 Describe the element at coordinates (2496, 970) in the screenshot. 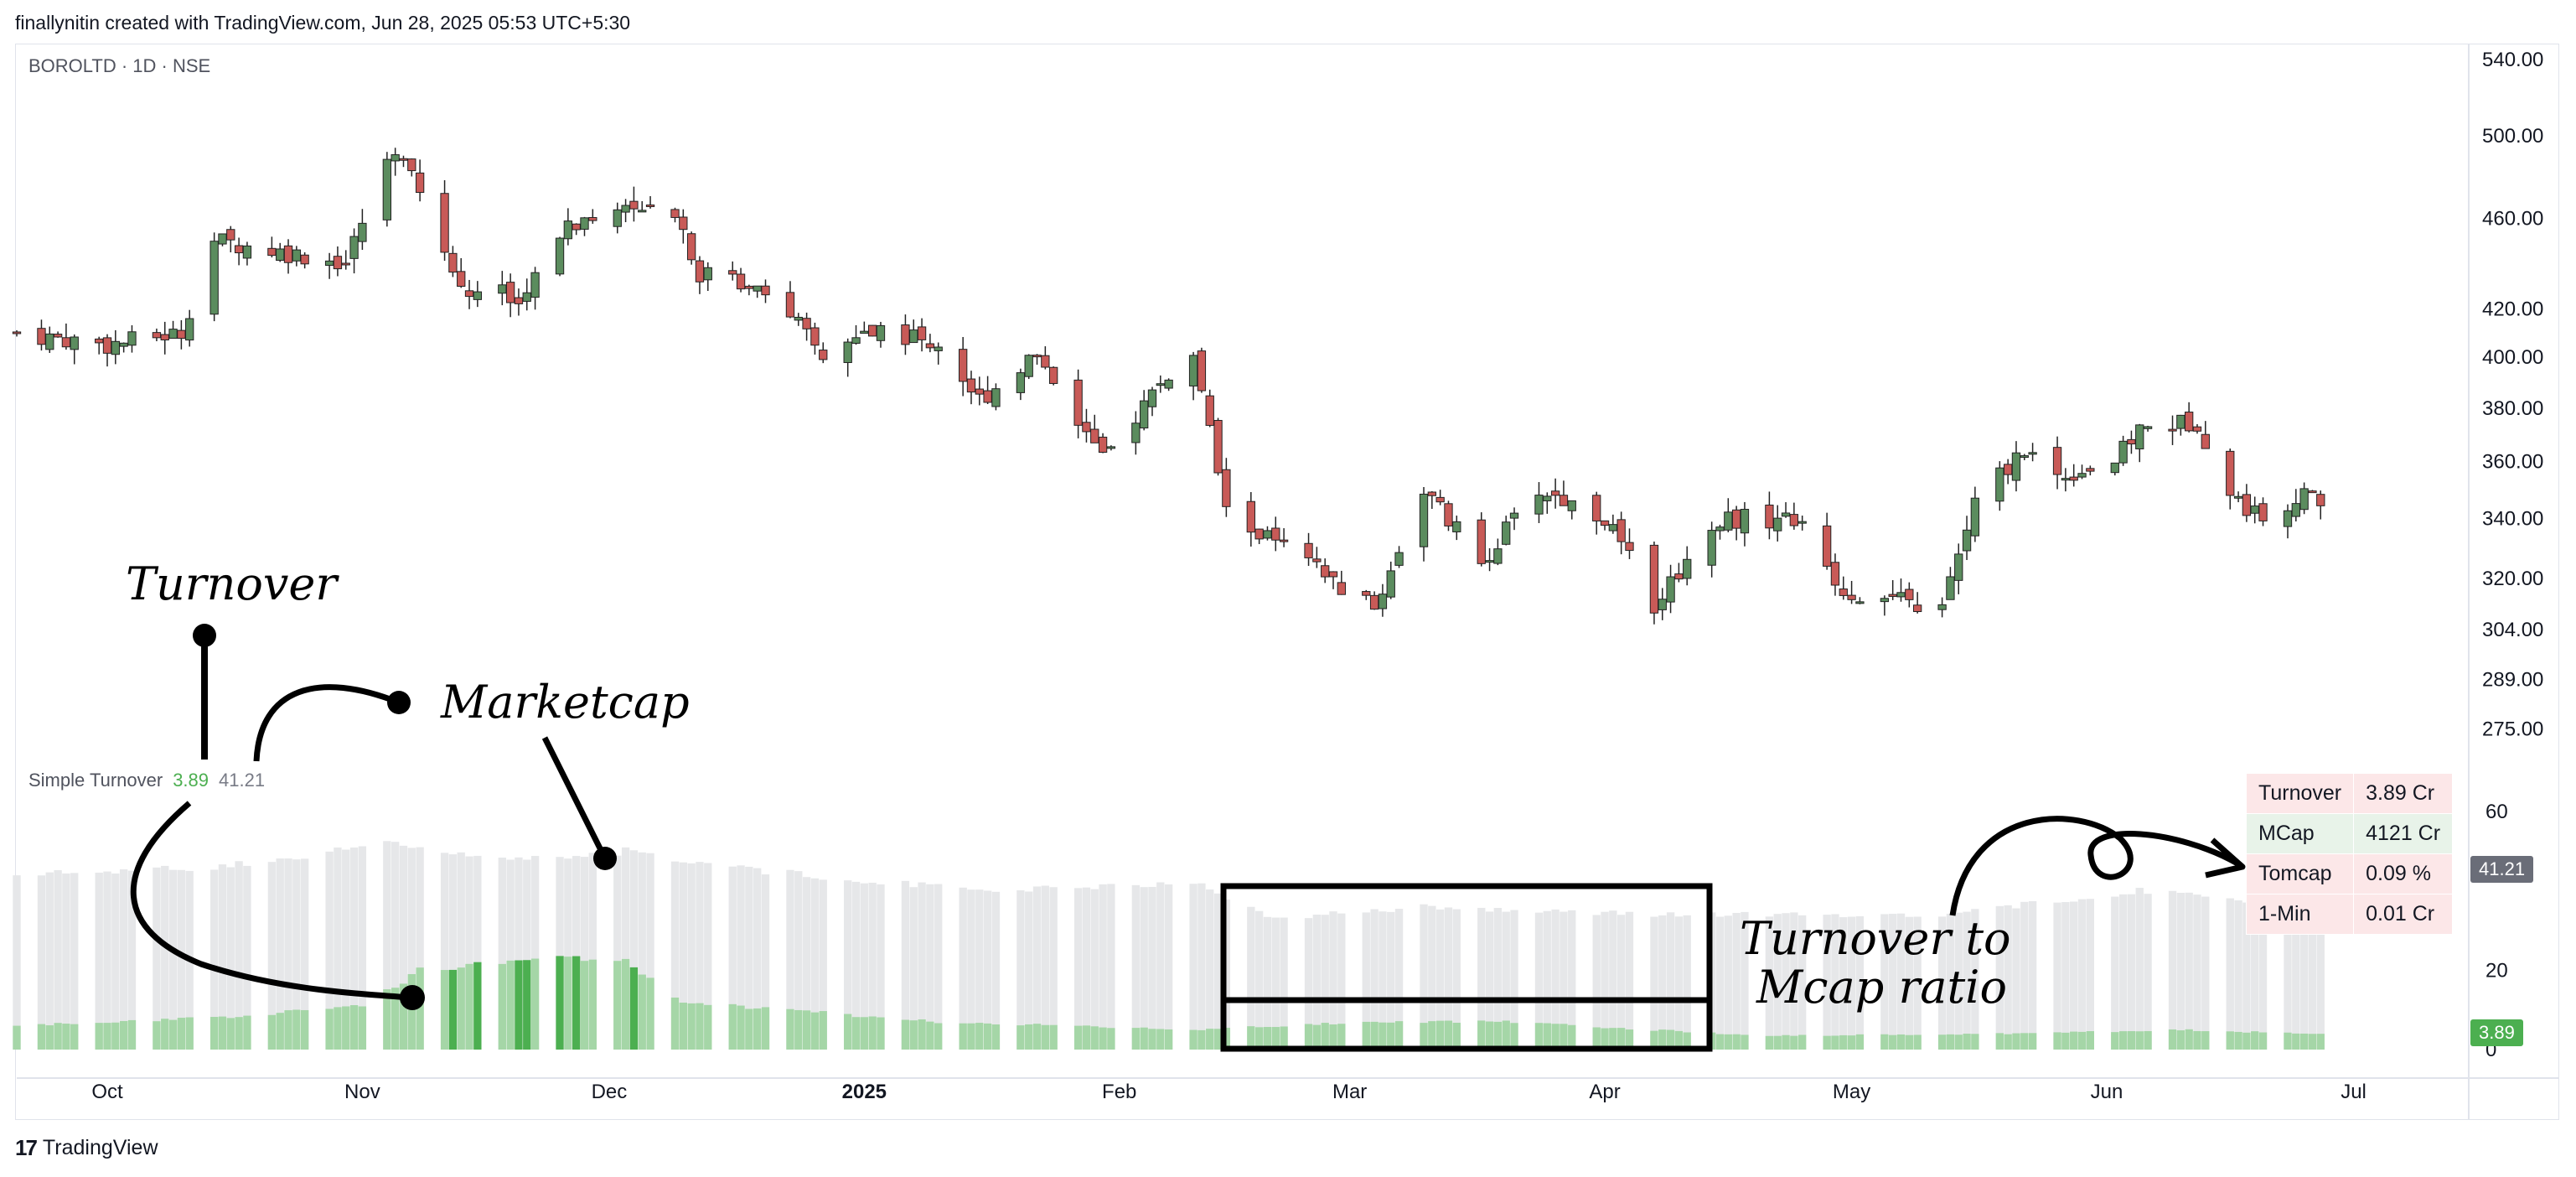

I see `indicator-tick-label: 20` at that location.